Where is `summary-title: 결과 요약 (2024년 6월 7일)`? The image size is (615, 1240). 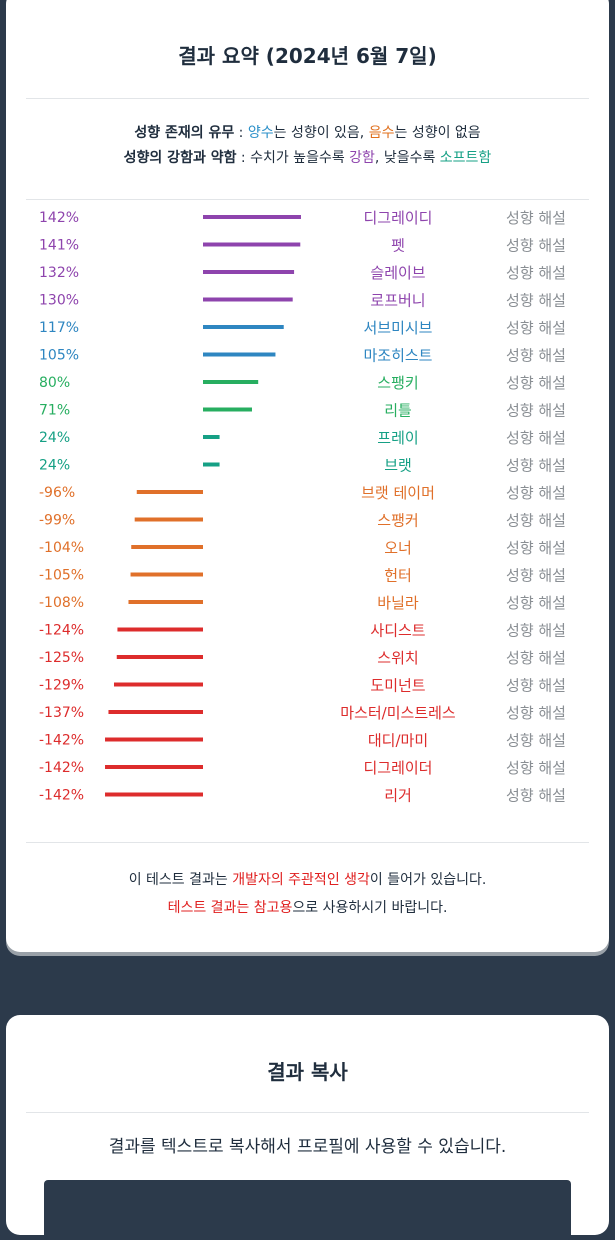 summary-title: 결과 요약 (2024년 6월 7일) is located at coordinates (307, 56).